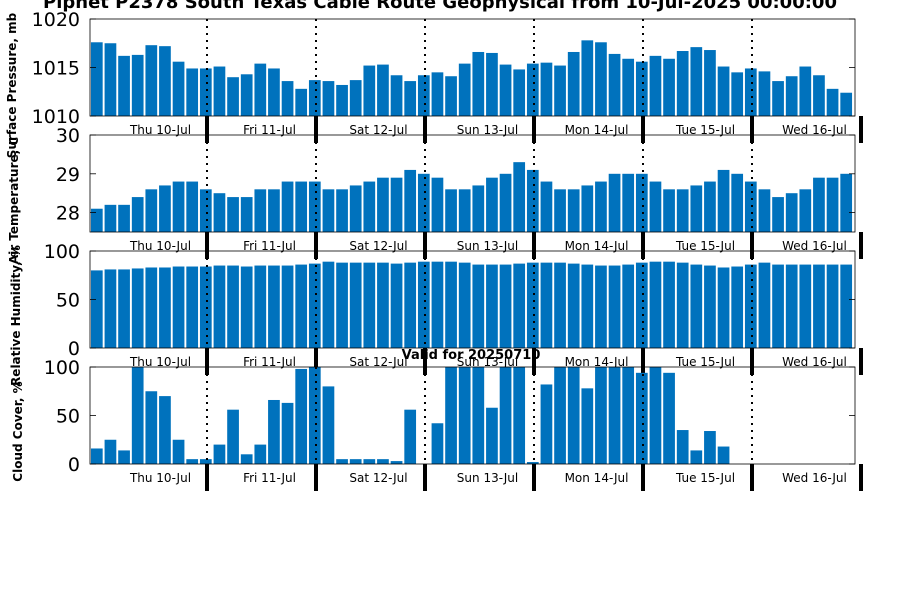  Describe the element at coordinates (705, 478) in the screenshot. I see `x-tick-label: Tue 15-Jul` at that location.